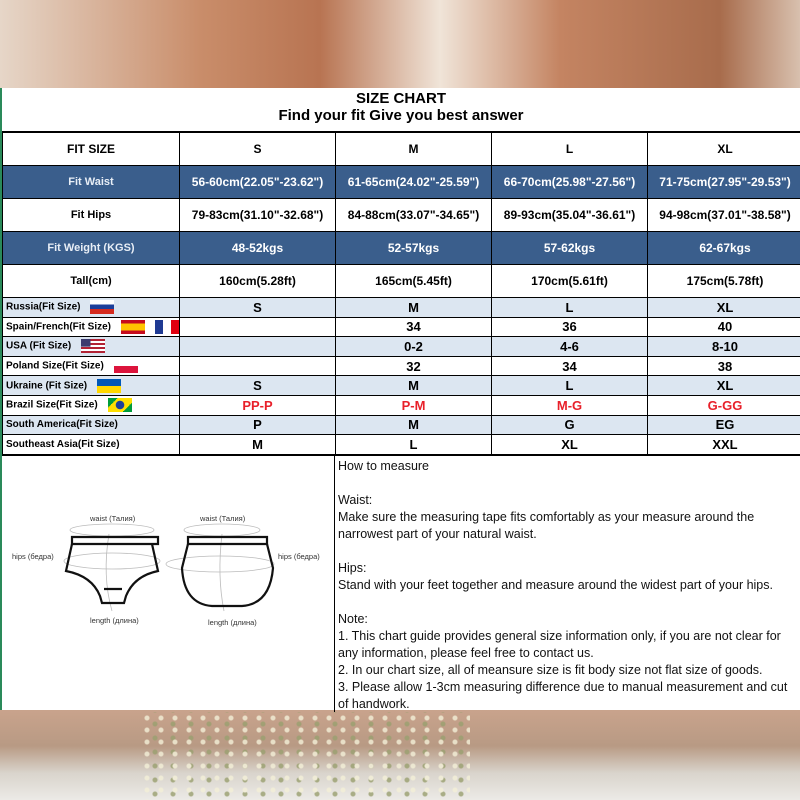  I want to click on country-name: Brazil Size(Fit Size), so click(52, 405).